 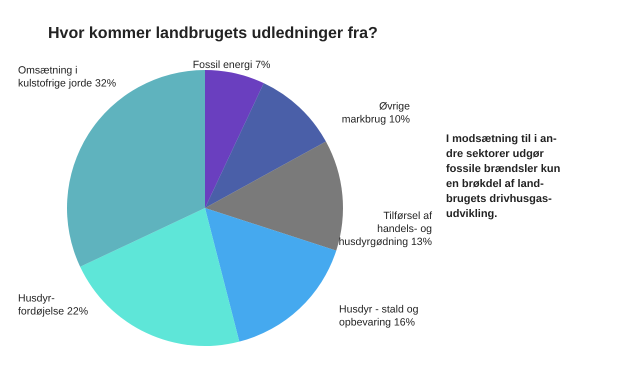 What do you see at coordinates (385, 229) in the screenshot?
I see `slice-label: Tilførsel af handels- og husdyrgødning 13%` at bounding box center [385, 229].